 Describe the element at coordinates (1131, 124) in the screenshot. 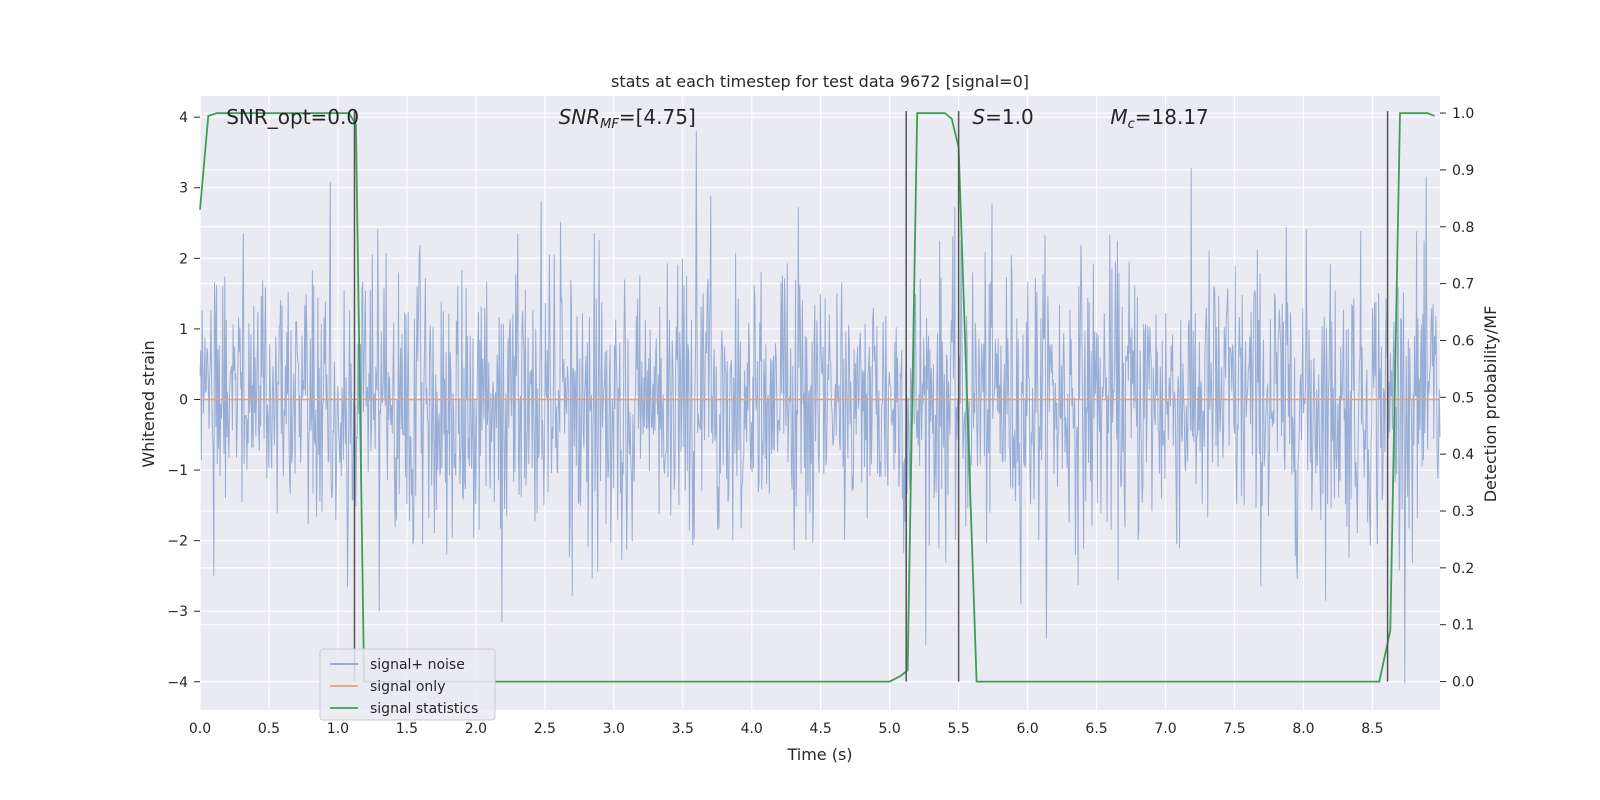

I see `annotation-subscript: c` at that location.